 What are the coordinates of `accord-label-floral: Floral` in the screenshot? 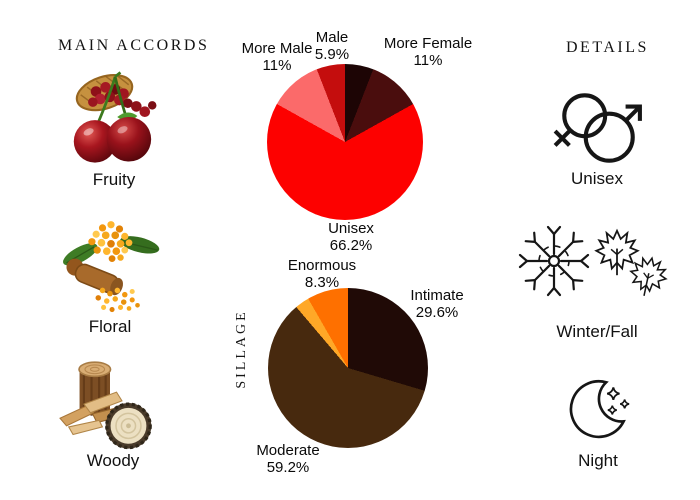 It's located at (110, 326).